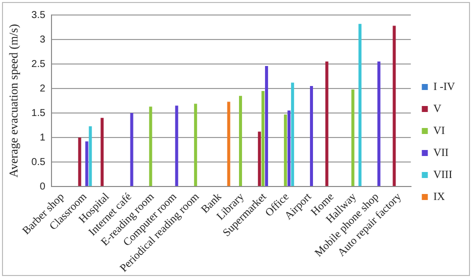 Image resolution: width=474 pixels, height=280 pixels. Describe the element at coordinates (443, 174) in the screenshot. I see `legend-label: VIII` at that location.